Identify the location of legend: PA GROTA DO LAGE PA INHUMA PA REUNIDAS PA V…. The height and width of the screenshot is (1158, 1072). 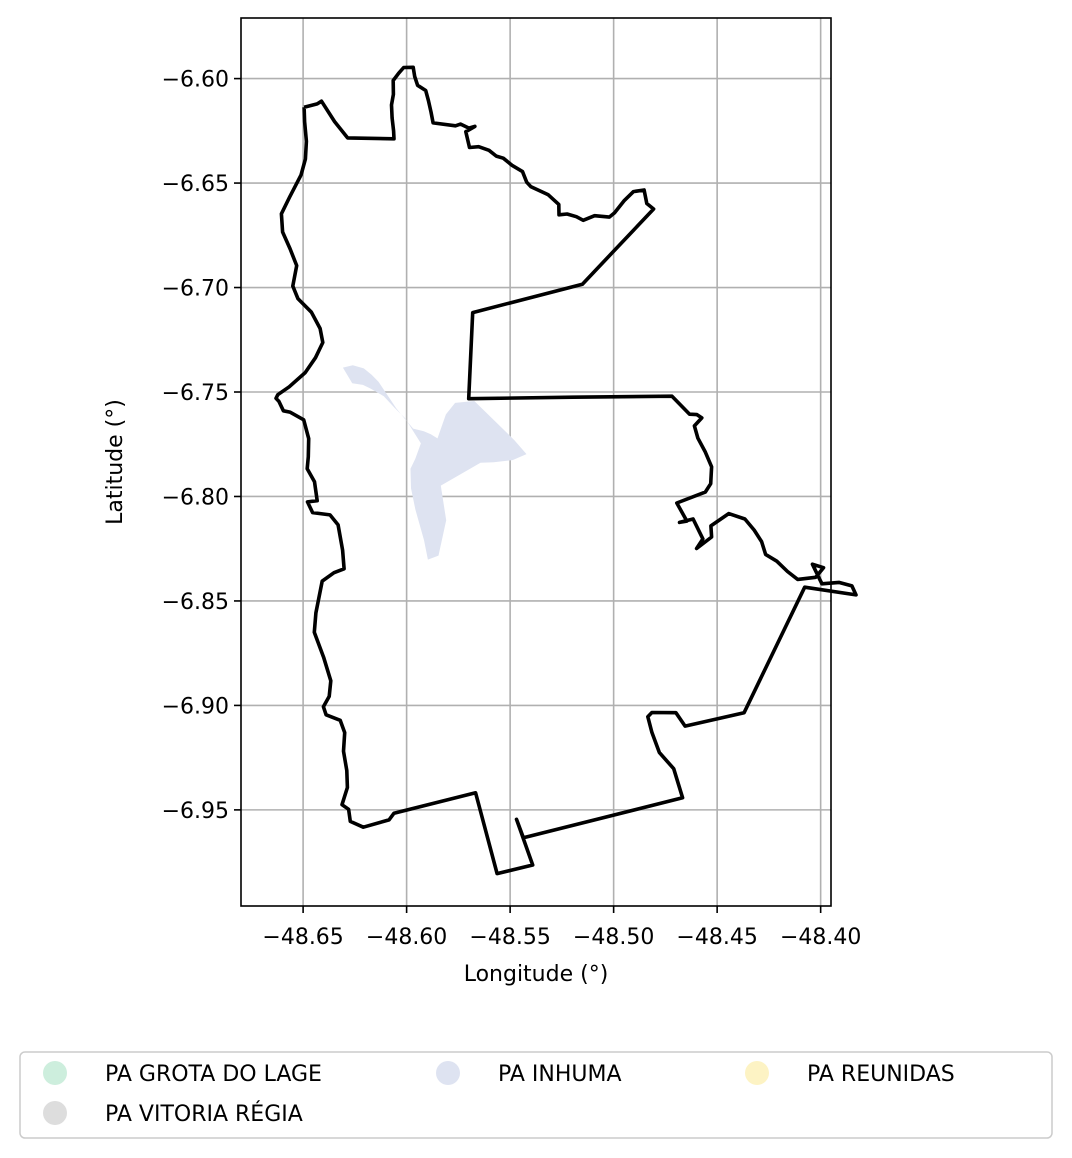
(536, 1095).